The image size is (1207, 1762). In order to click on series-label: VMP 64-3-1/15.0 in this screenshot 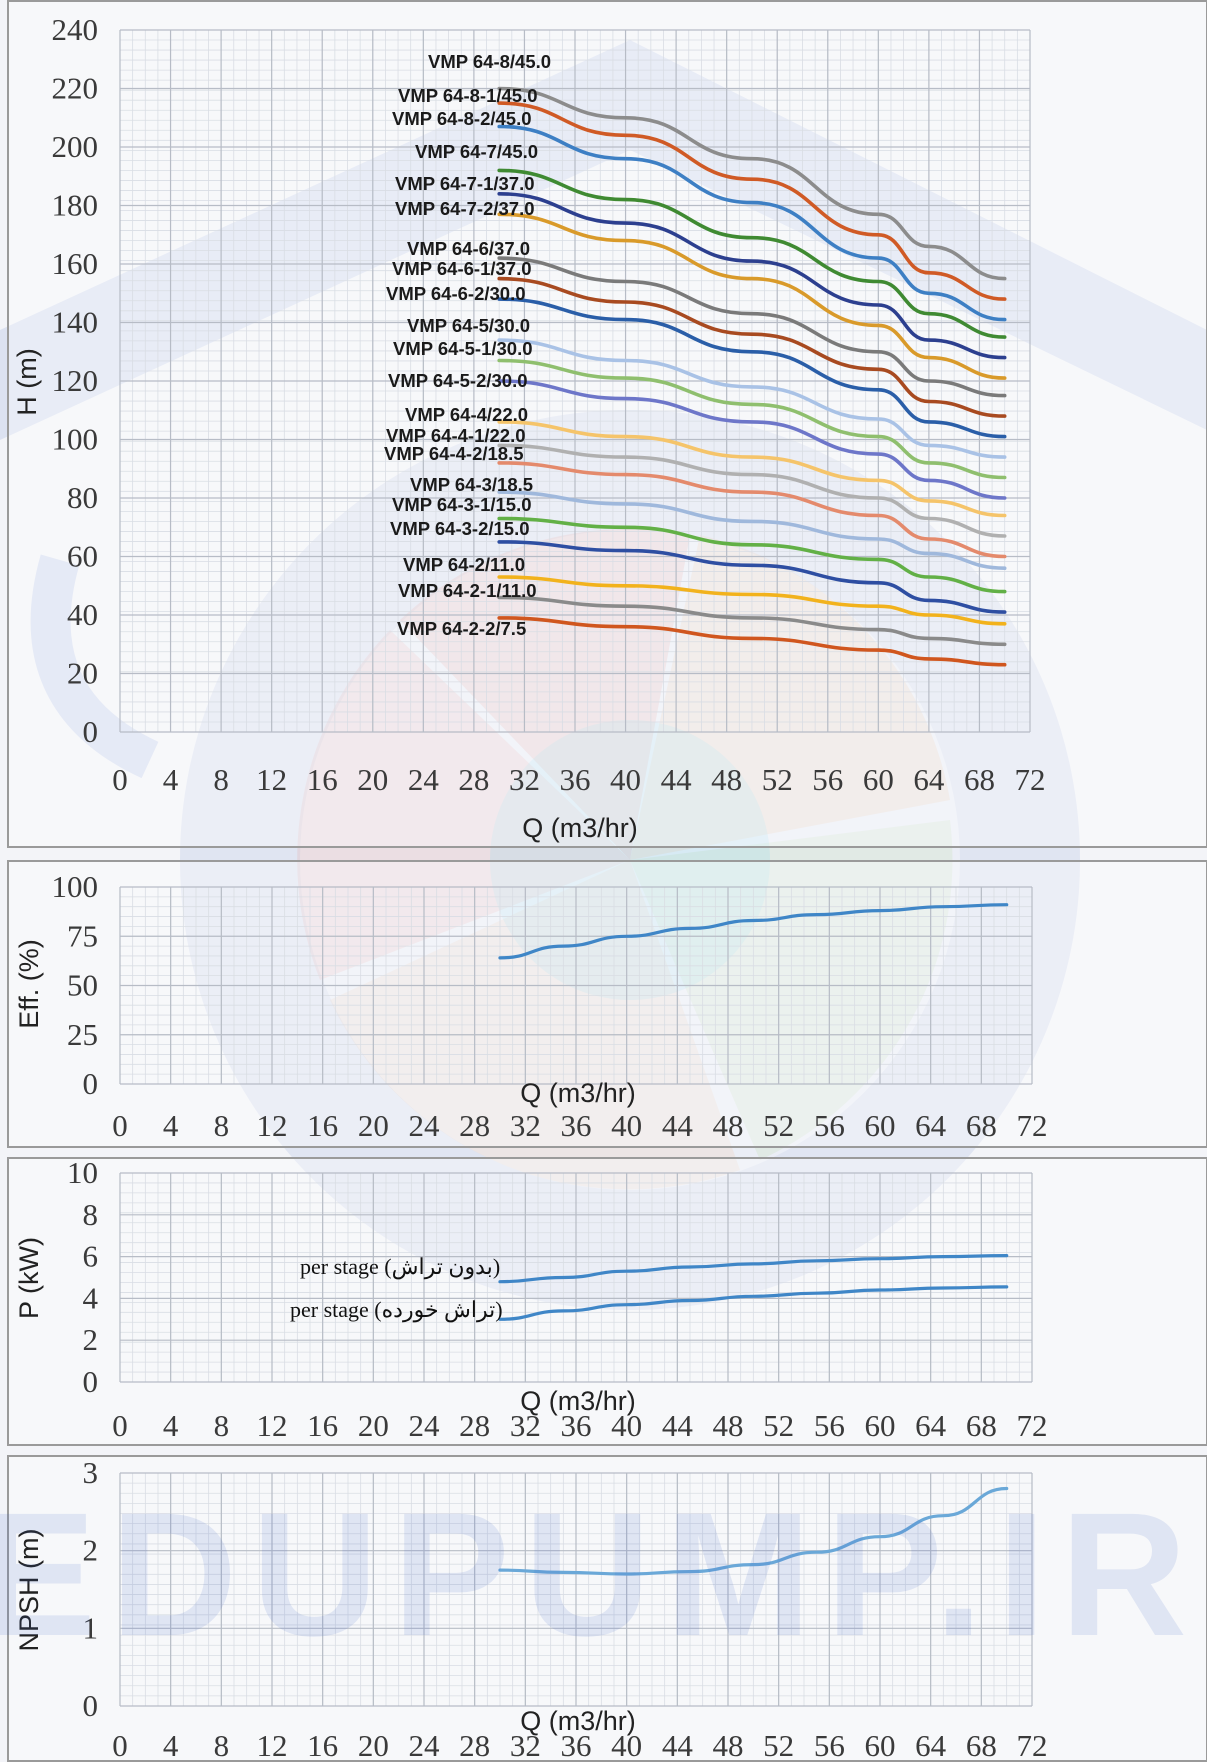, I will do `click(462, 504)`.